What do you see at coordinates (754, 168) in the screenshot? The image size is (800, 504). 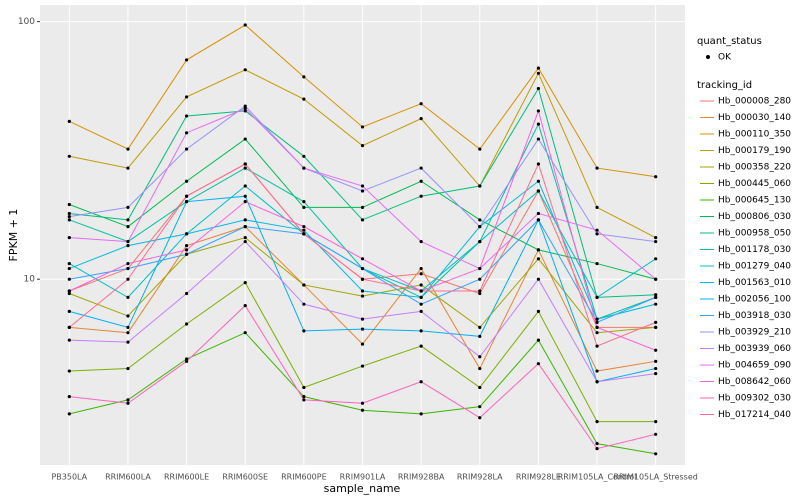 I see `legend-label: Hb_000358_220` at bounding box center [754, 168].